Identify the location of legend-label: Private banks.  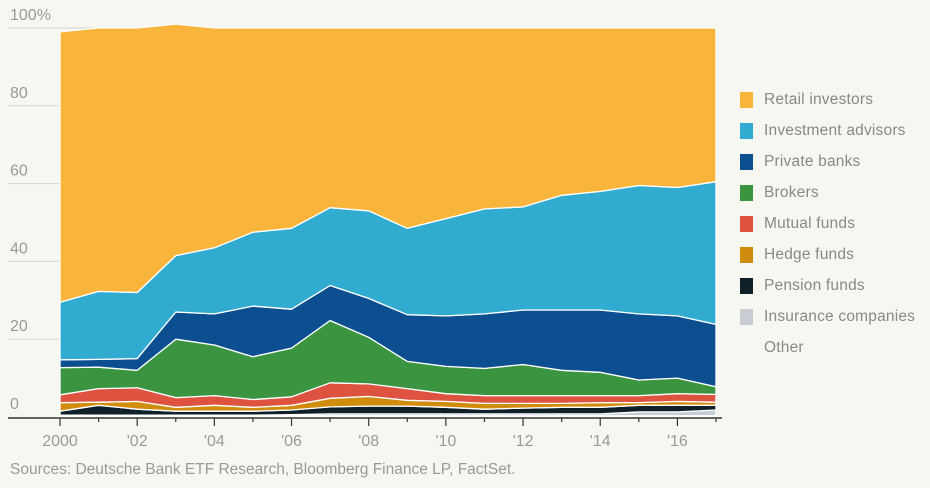
(812, 161).